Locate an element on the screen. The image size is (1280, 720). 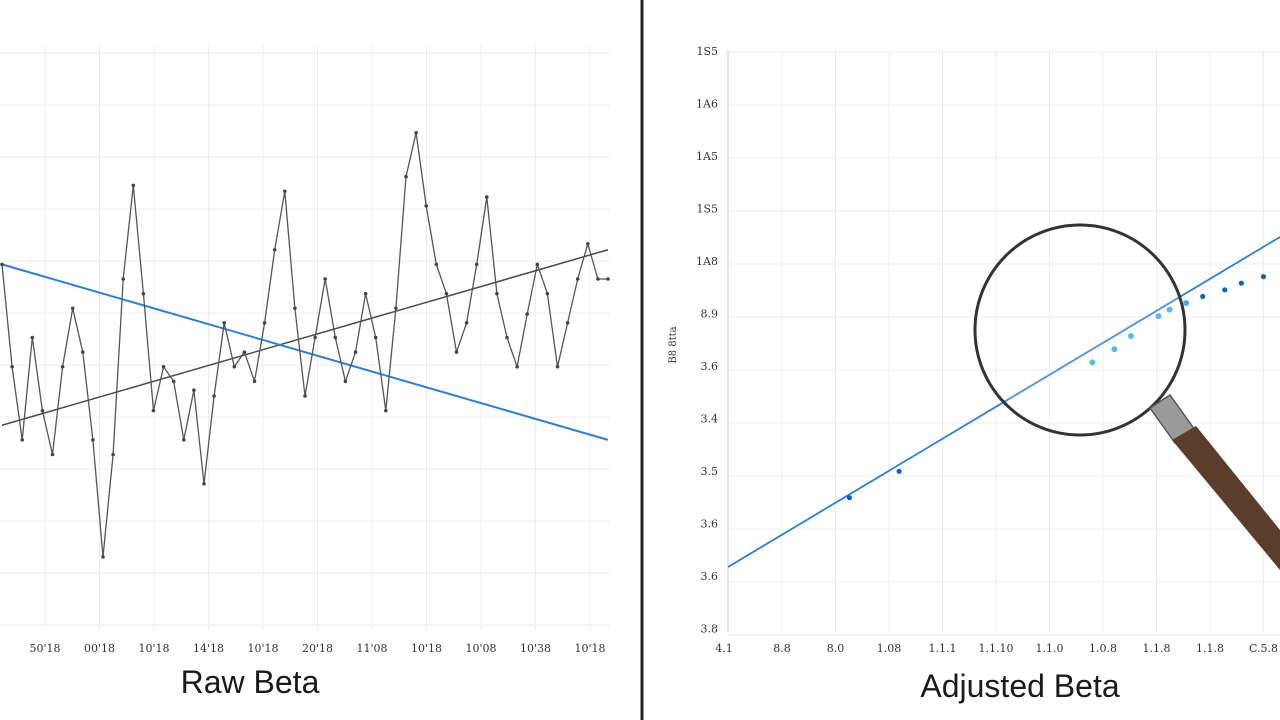
raw-beta-trend-lines is located at coordinates (305, 345).